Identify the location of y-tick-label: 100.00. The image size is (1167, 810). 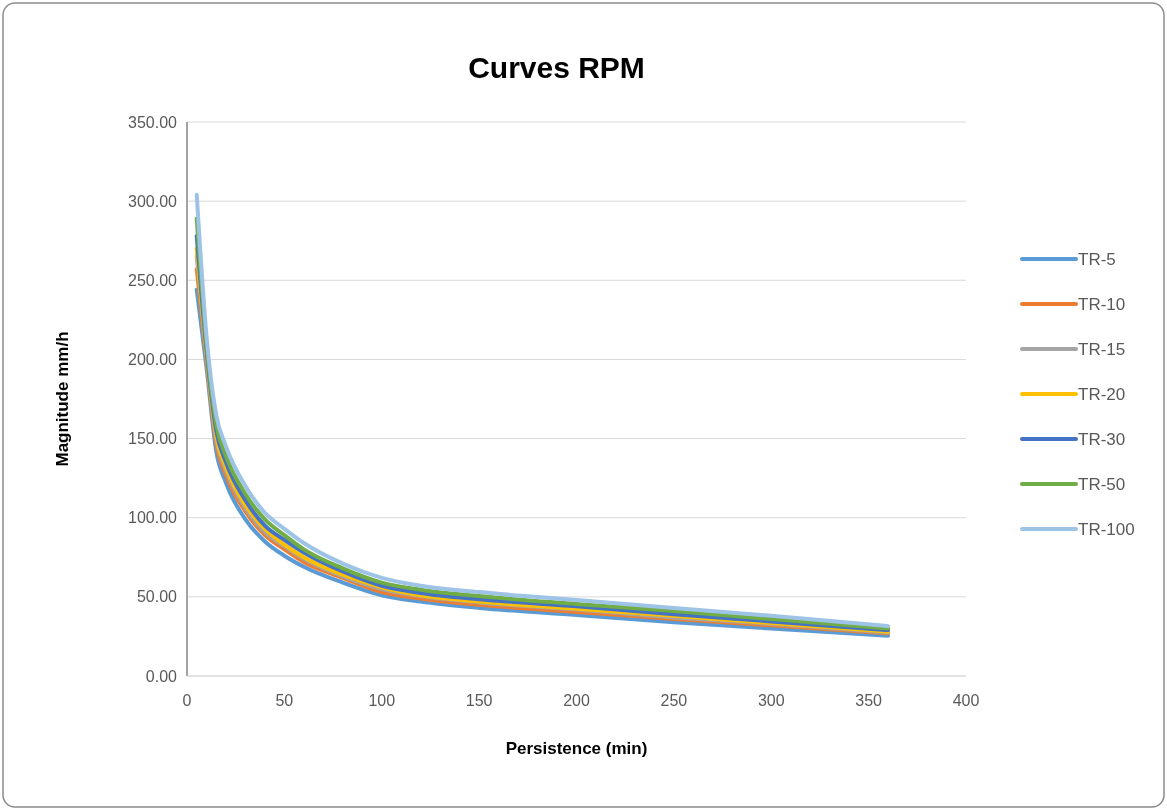
(153, 518).